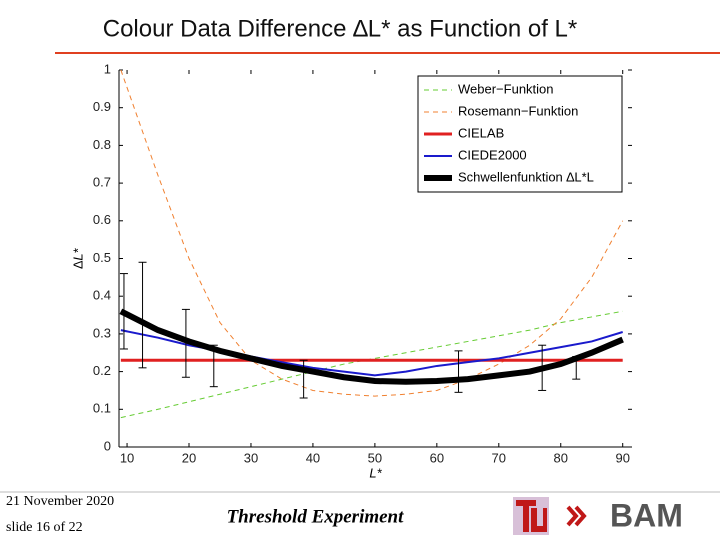 Image resolution: width=720 pixels, height=545 pixels. What do you see at coordinates (60, 501) in the screenshot?
I see `date: 21 November 2020` at bounding box center [60, 501].